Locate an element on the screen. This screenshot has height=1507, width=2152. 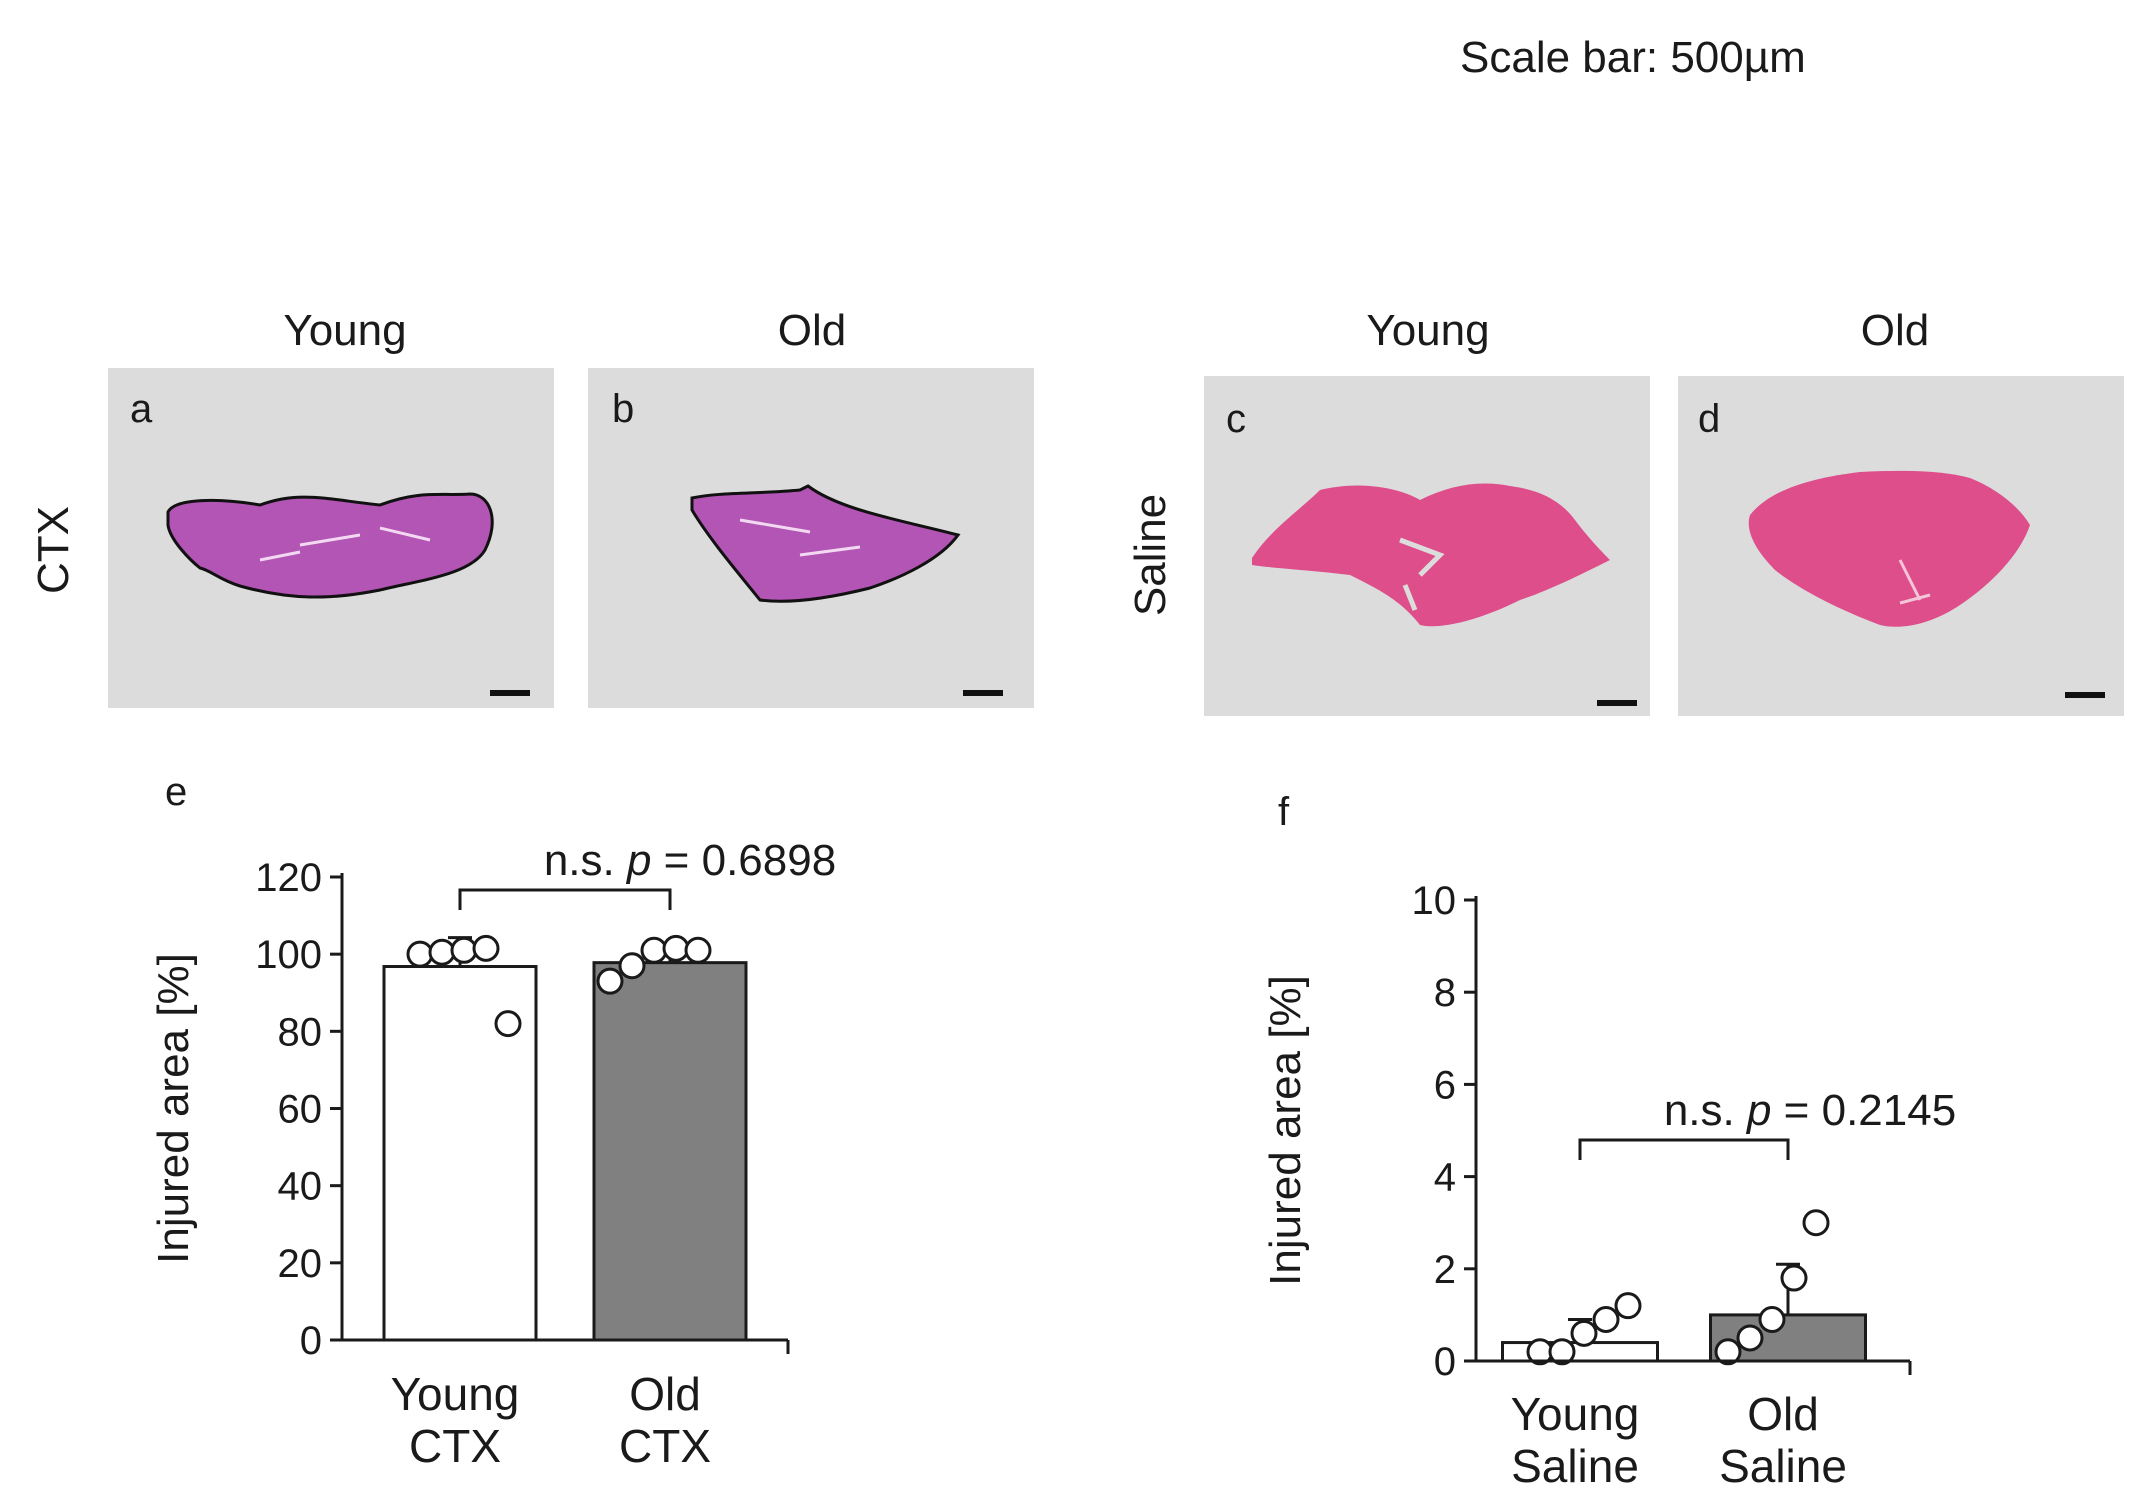
y-tick-label: 80 is located at coordinates (300, 1032).